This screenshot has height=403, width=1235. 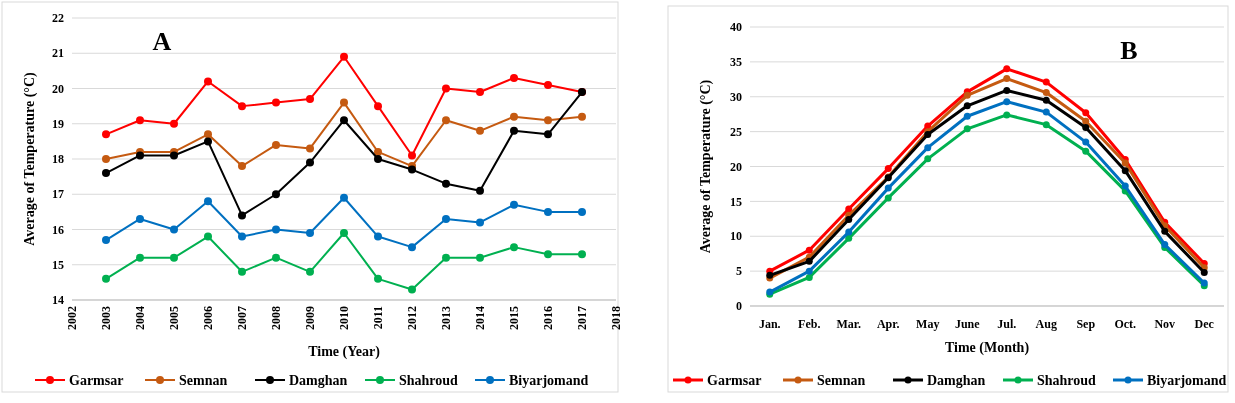 What do you see at coordinates (967, 324) in the screenshot?
I see `x-tick-label: June` at bounding box center [967, 324].